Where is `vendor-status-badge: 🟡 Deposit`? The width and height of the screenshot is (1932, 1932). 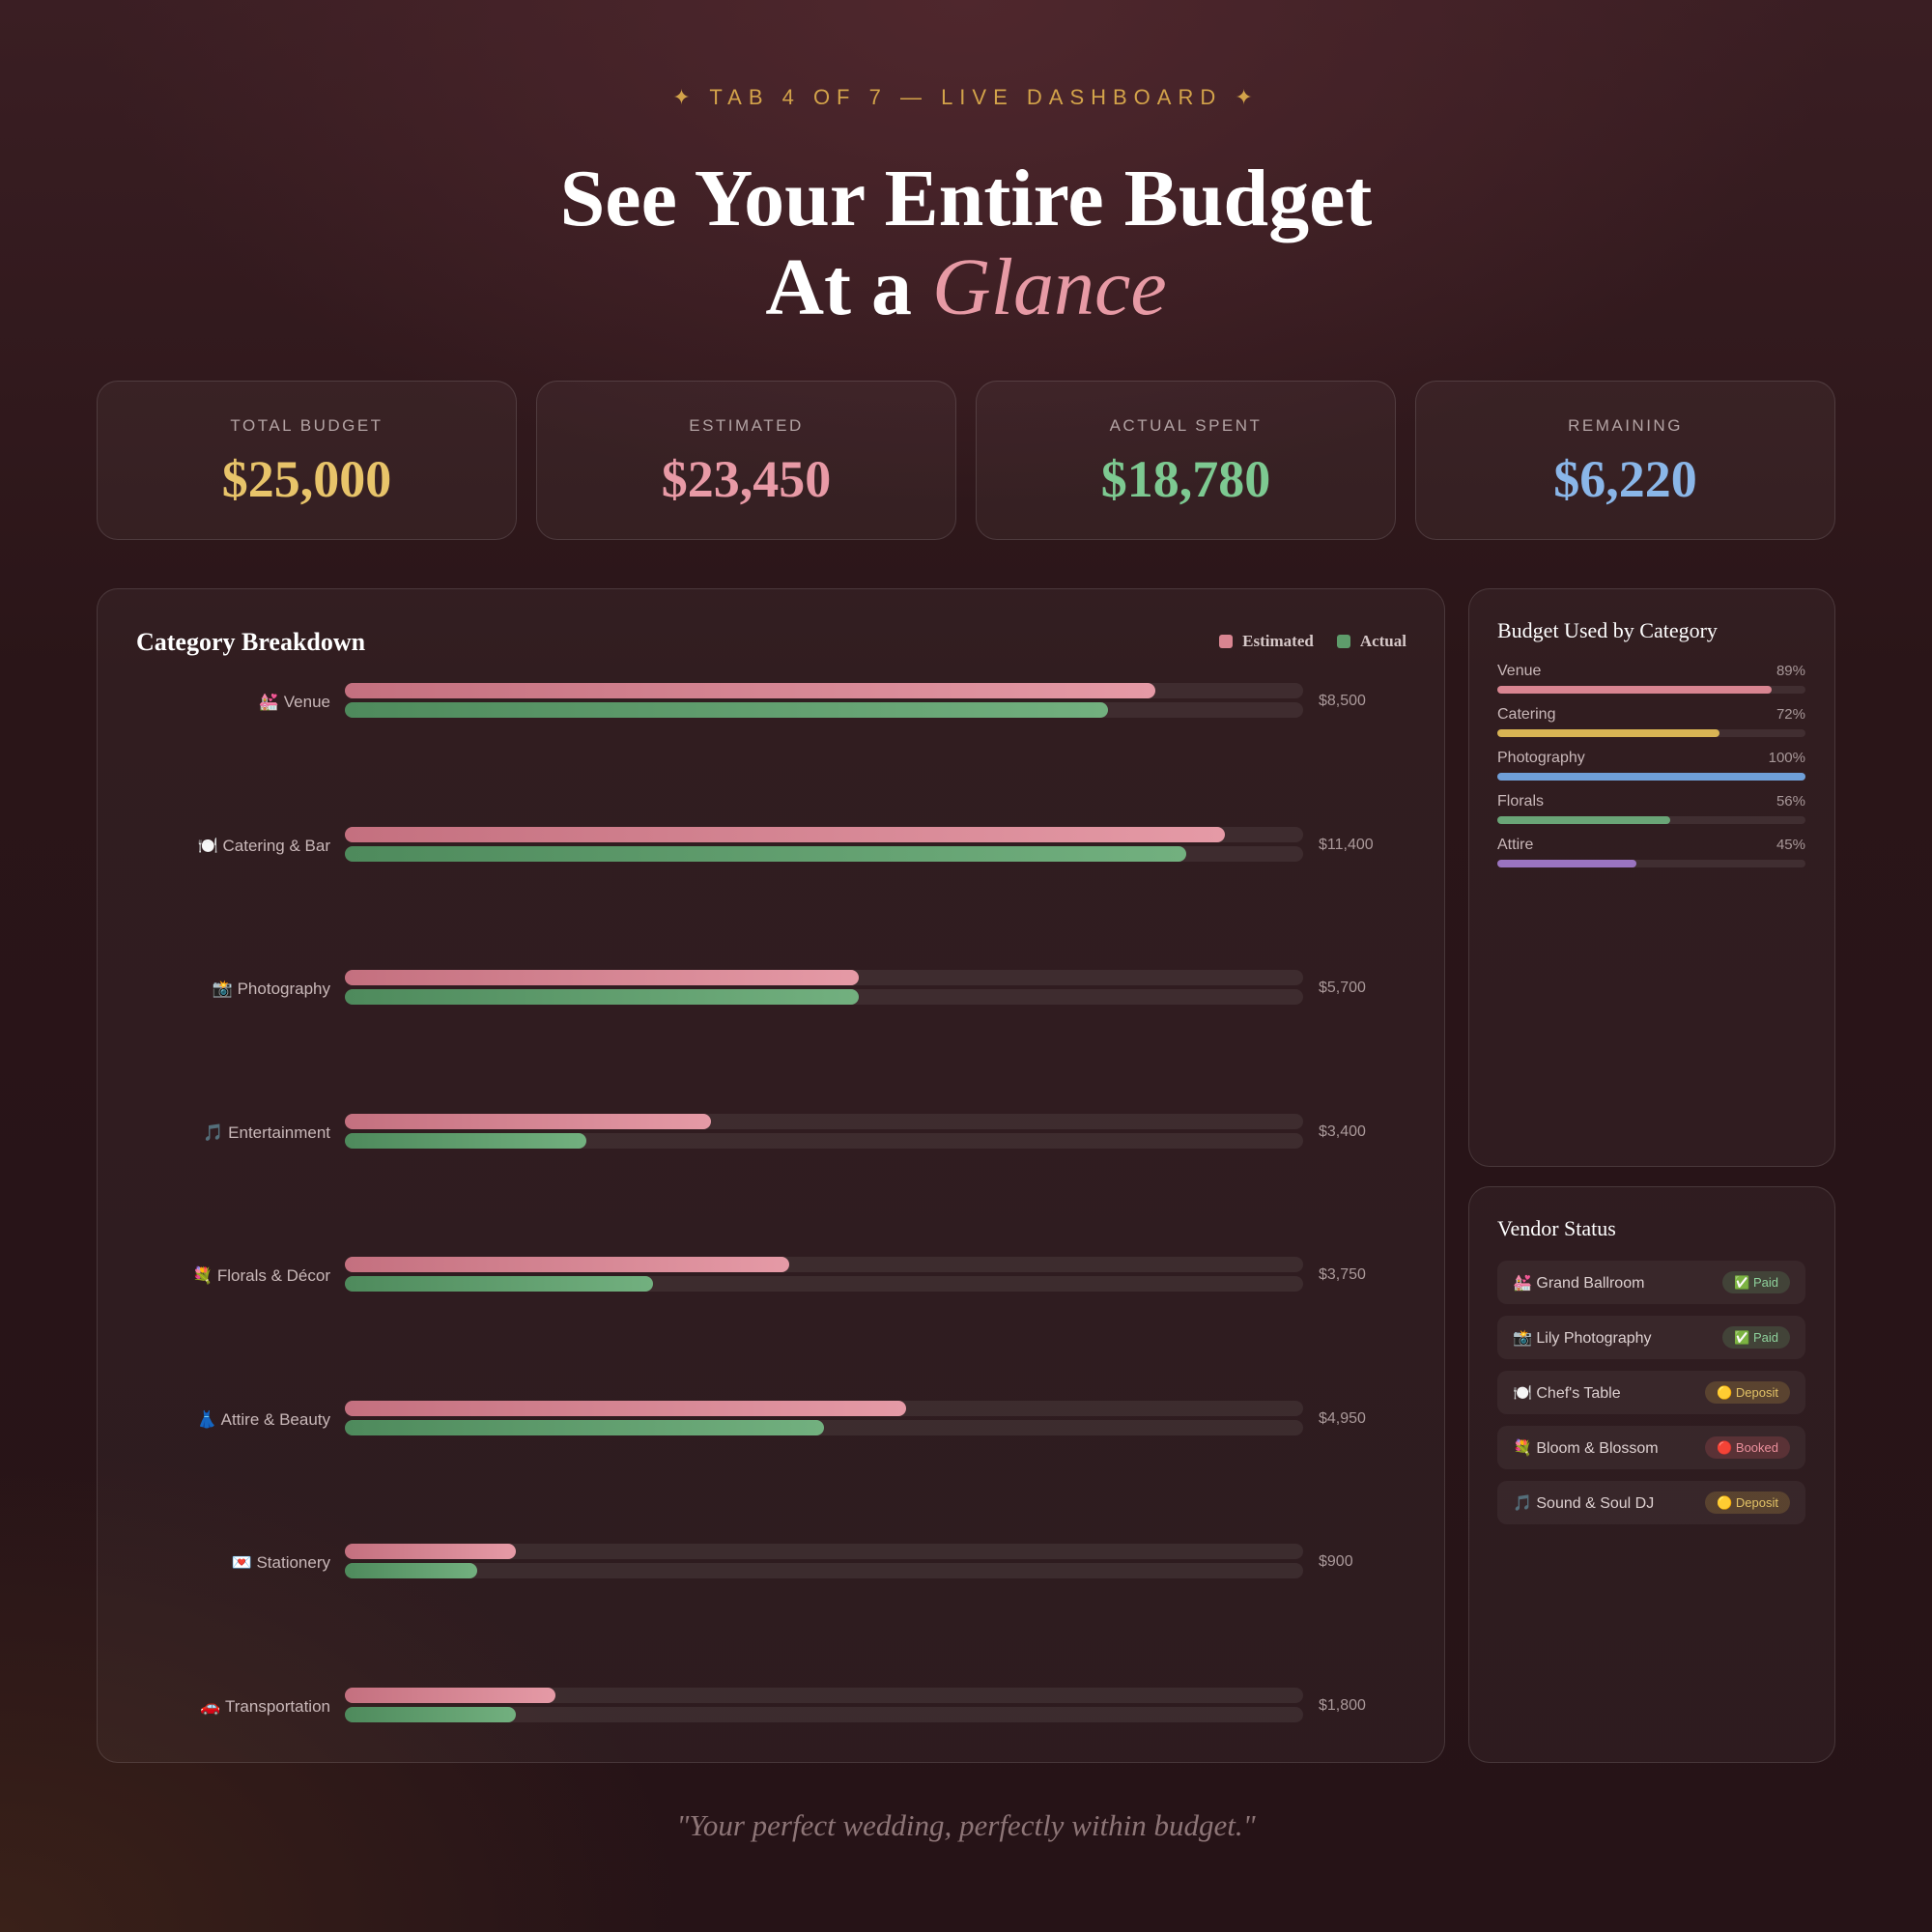 vendor-status-badge: 🟡 Deposit is located at coordinates (1747, 1392).